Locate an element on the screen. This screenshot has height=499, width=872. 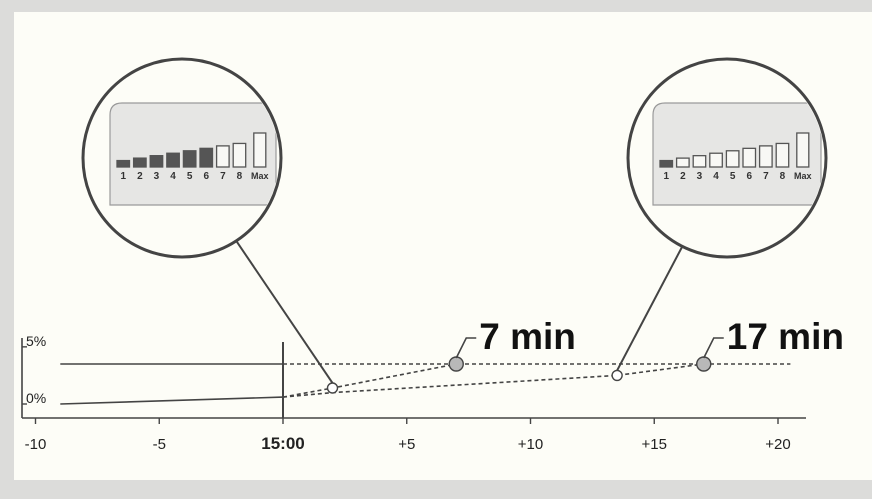
x-tick-label: +5 is located at coordinates (406, 444).